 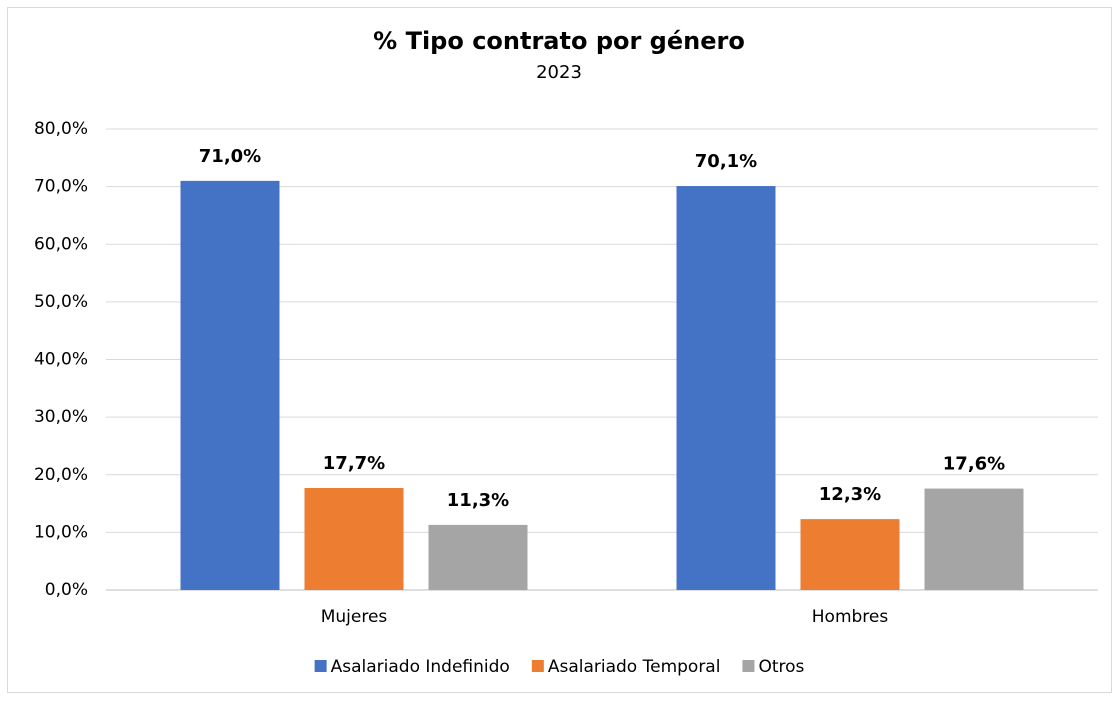 I want to click on legend-label: Asalariado Temporal, so click(x=634, y=667).